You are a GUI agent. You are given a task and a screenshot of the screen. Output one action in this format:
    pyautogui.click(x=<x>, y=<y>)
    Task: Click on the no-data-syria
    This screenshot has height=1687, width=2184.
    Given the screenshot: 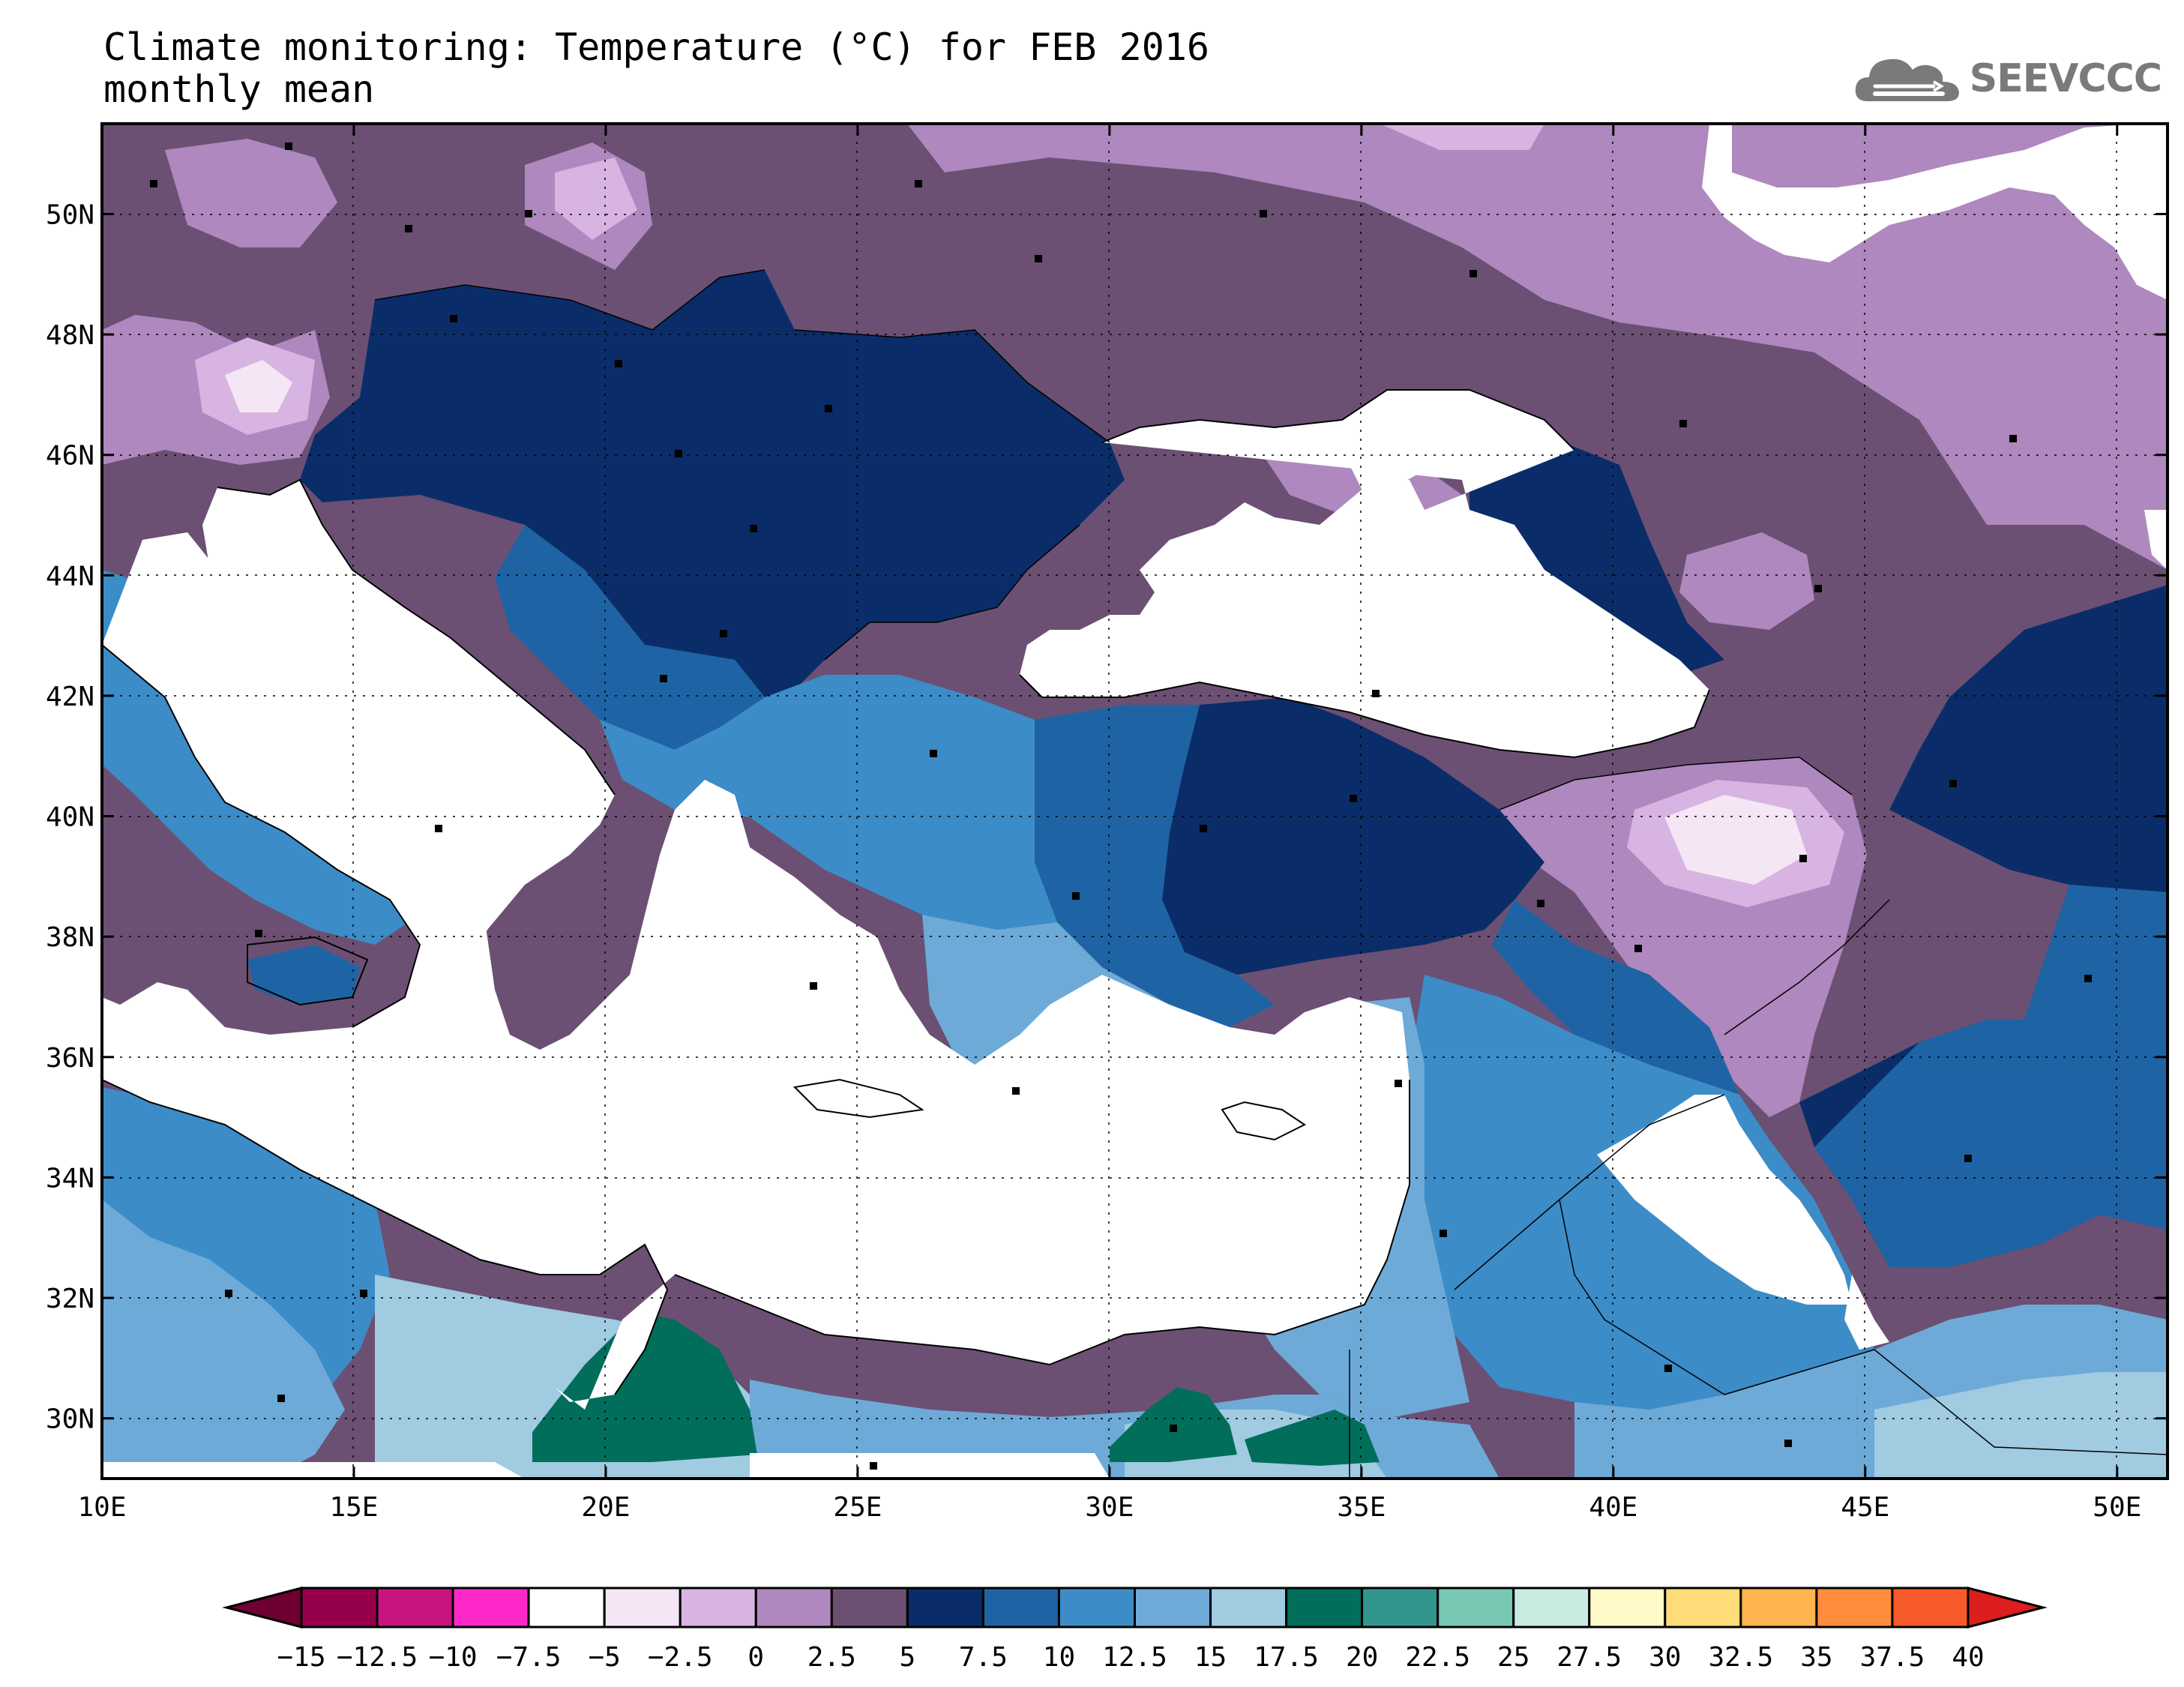 What is the action you would take?
    pyautogui.click(x=1724, y=1200)
    